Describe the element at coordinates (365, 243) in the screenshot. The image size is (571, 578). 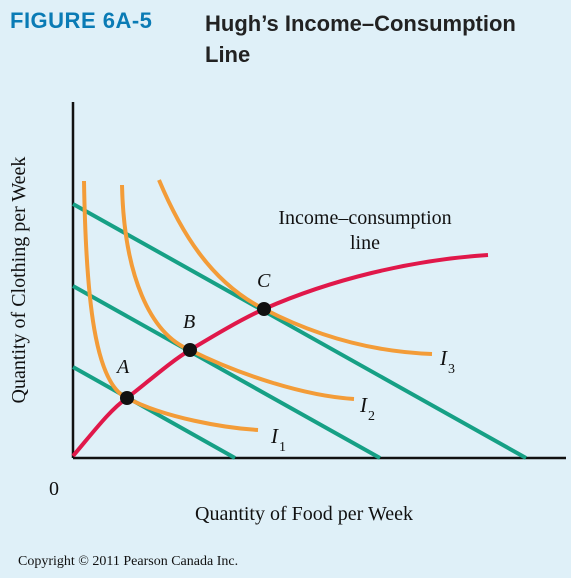
I see `income-consumption-label-line2: line` at that location.